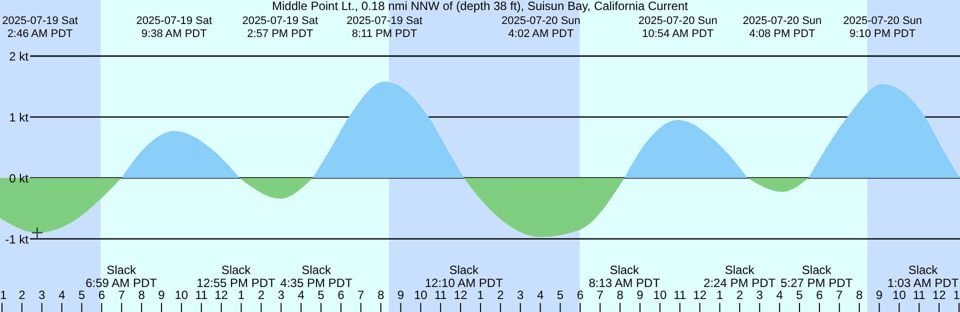 The width and height of the screenshot is (960, 312). Describe the element at coordinates (782, 27) in the screenshot. I see `x2-tick-label: 2025-07-20 Sun 4:08 PM PDT` at that location.